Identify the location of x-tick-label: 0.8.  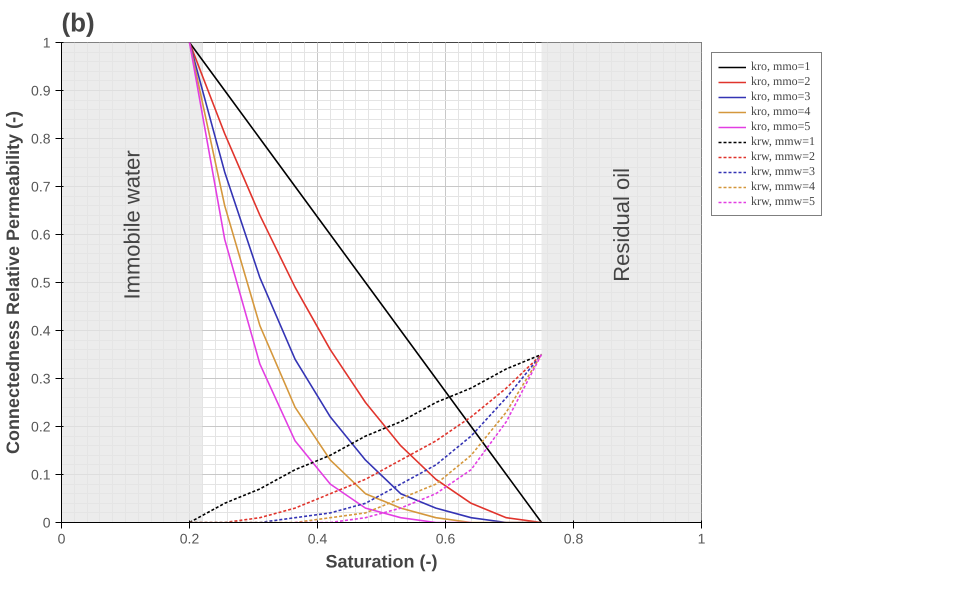
(574, 538).